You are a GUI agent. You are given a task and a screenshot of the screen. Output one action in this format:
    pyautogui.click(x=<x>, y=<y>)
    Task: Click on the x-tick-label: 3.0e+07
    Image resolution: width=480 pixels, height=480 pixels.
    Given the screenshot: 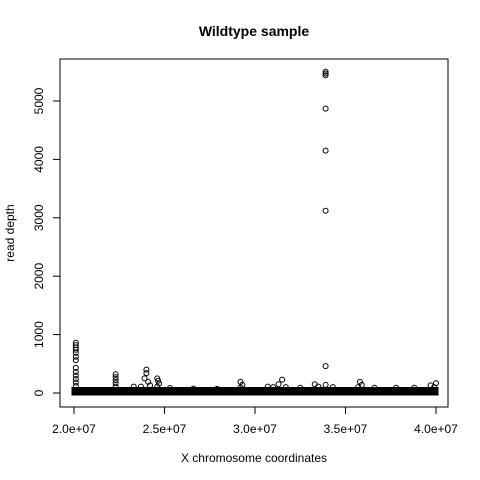 What is the action you would take?
    pyautogui.click(x=255, y=429)
    